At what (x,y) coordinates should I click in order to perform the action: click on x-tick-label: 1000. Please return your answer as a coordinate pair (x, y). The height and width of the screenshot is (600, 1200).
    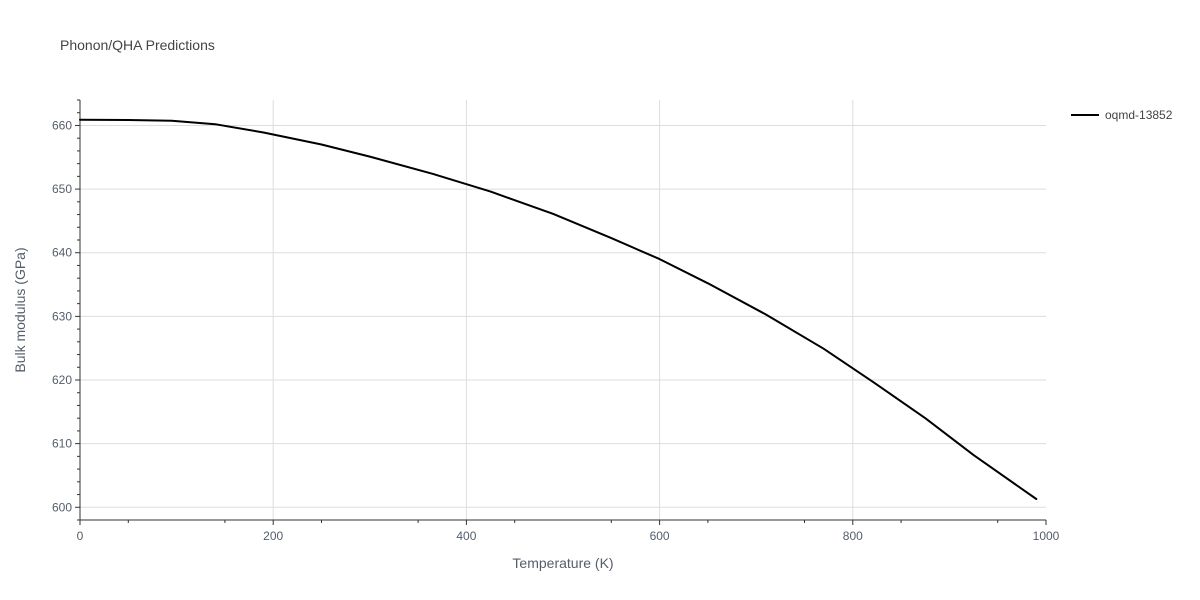
    Looking at the image, I should click on (1046, 536).